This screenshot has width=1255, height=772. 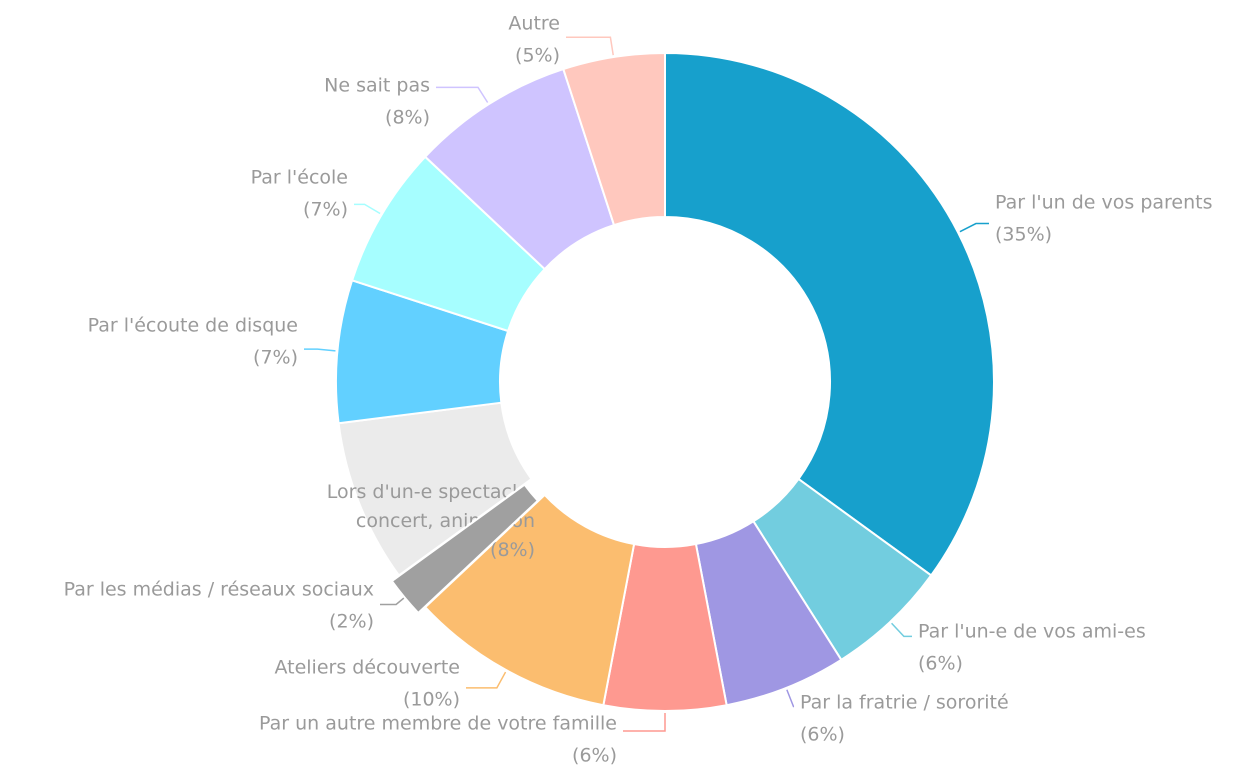 I want to click on slice-percent: (5%), so click(x=537, y=56).